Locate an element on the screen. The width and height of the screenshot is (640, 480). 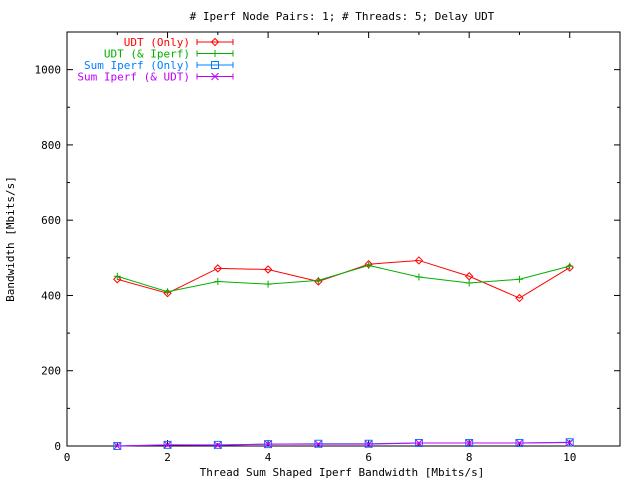
x-tick-label: 2 is located at coordinates (167, 457).